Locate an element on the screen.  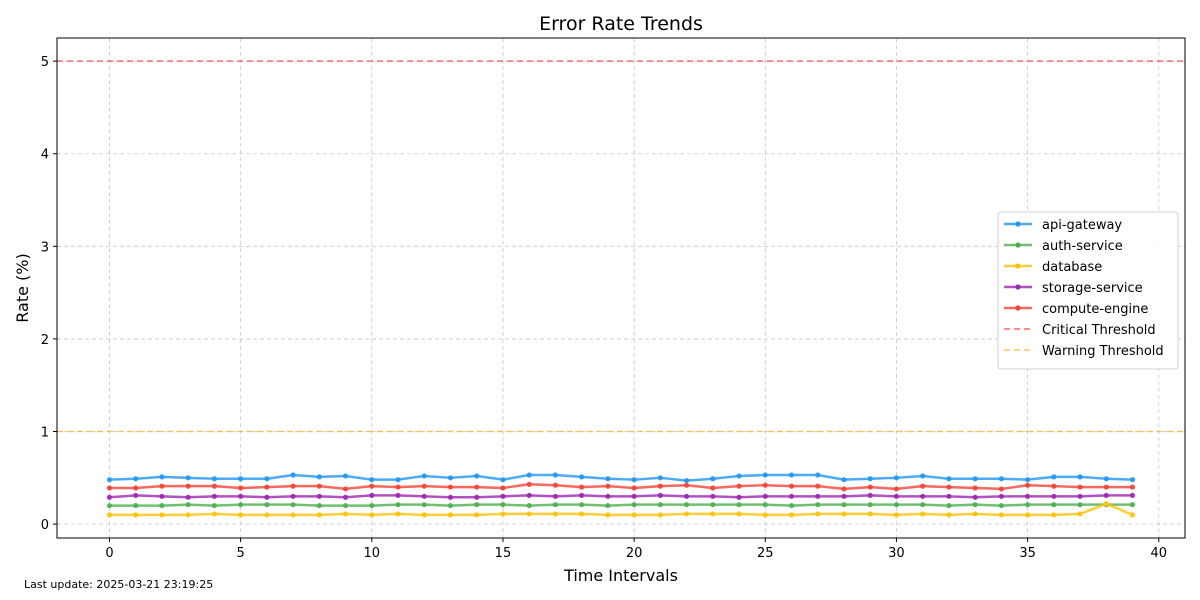
x-axis-label: Time Intervals is located at coordinates (620, 575).